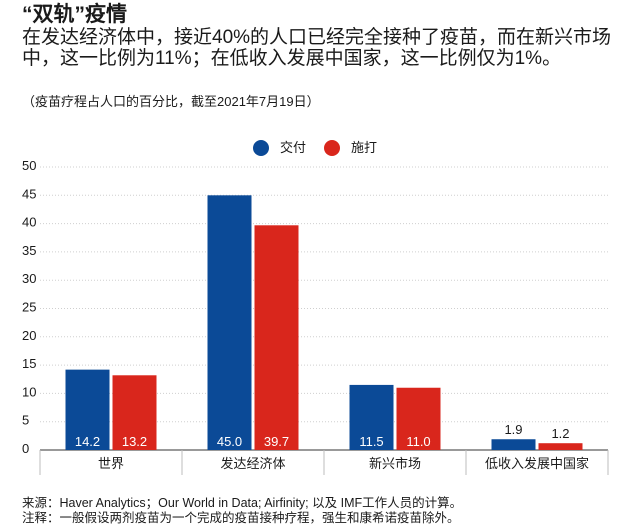 The height and width of the screenshot is (527, 632). Describe the element at coordinates (29, 335) in the screenshot. I see `y-tick-label: 20` at that location.